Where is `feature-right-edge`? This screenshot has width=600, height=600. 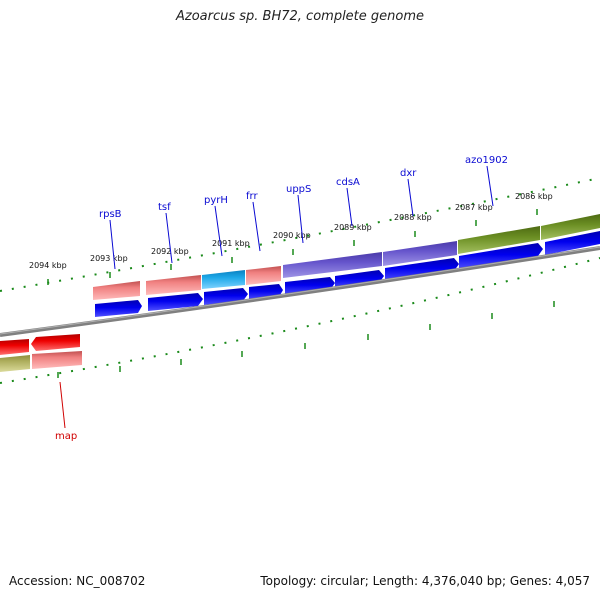 feature-right-edge is located at coordinates (570, 227).